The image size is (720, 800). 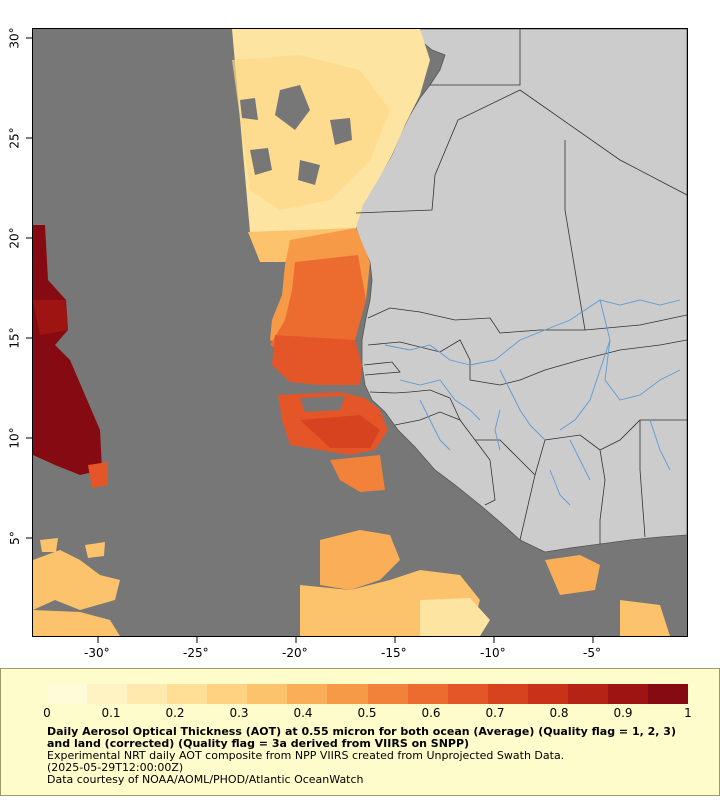 What do you see at coordinates (47, 713) in the screenshot?
I see `colorbar-tick: 0` at bounding box center [47, 713].